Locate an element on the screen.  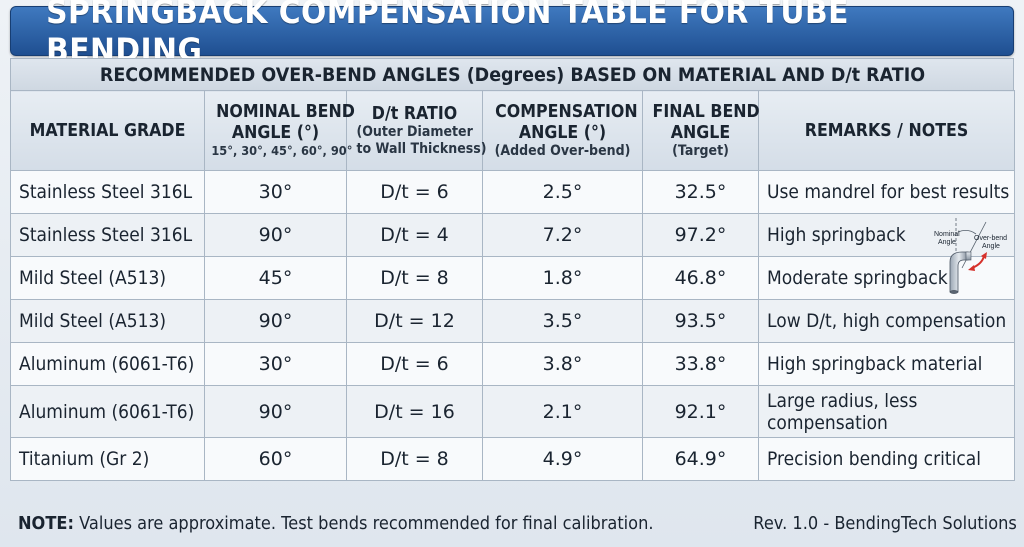
nominal-label-2: Angle is located at coordinates (947, 242).